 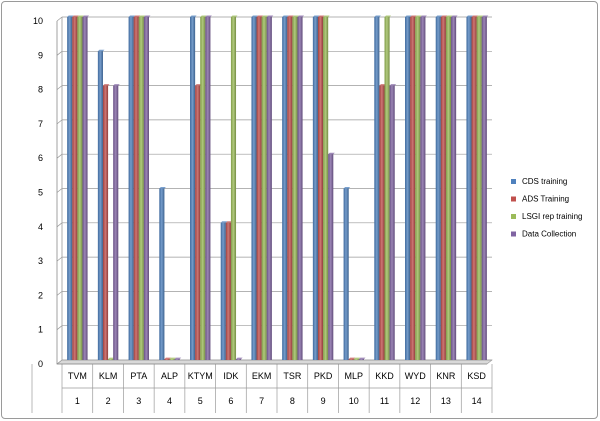 I want to click on y-tick-label: 1, so click(x=40, y=330).